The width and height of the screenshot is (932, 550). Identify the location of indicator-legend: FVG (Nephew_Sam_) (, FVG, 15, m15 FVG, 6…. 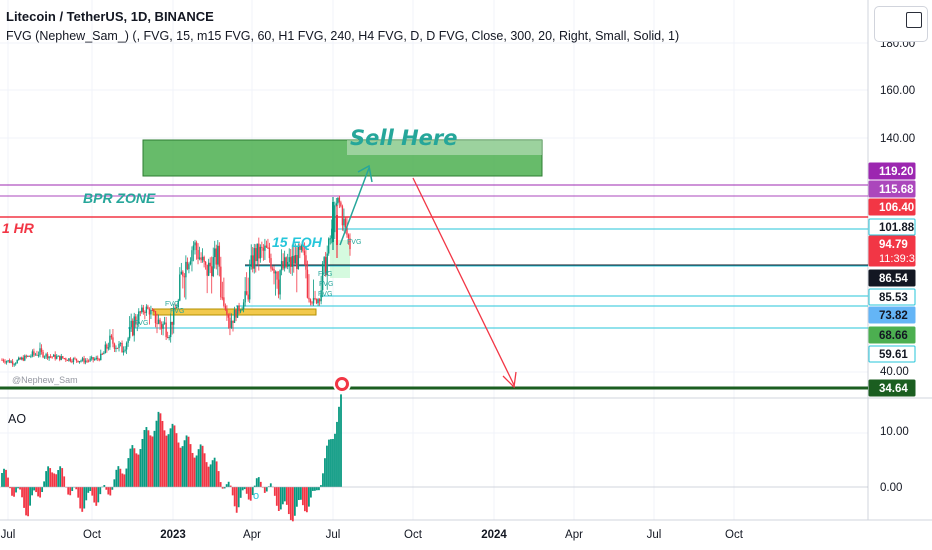
(343, 36).